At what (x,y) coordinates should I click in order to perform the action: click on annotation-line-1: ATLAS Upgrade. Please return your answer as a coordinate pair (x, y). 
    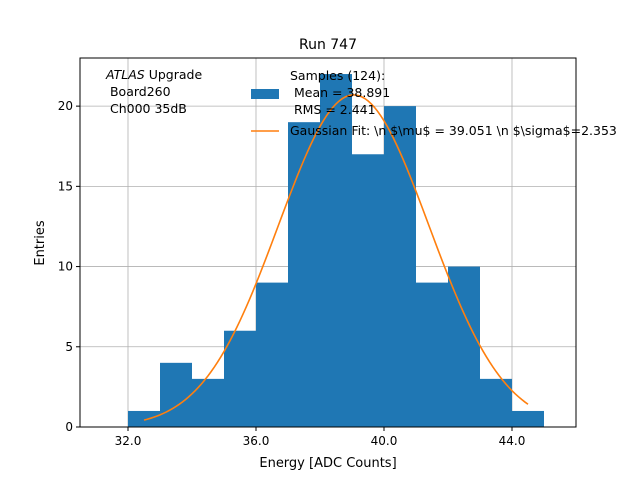
    Looking at the image, I should click on (153, 74).